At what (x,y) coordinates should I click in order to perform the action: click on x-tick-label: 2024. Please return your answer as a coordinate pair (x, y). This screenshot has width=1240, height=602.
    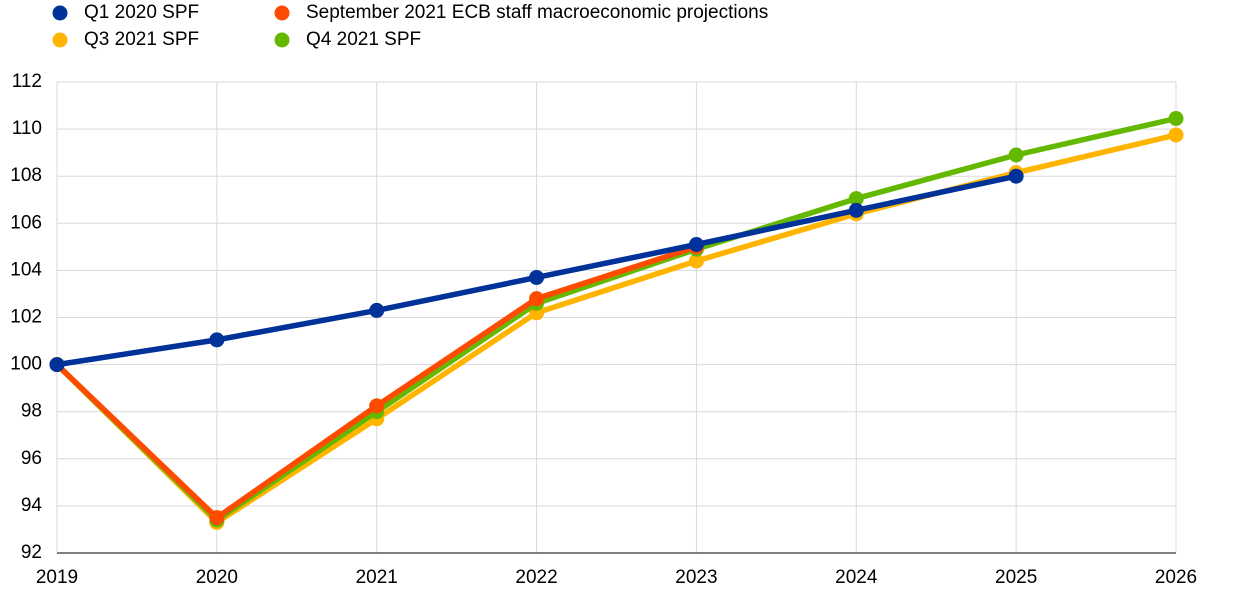
    Looking at the image, I should click on (856, 577).